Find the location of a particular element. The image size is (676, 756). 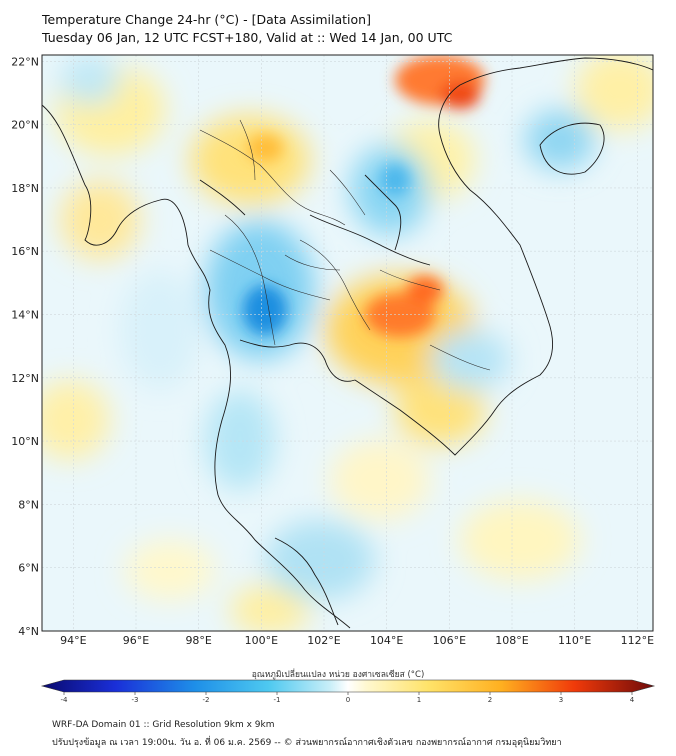

lat-tick-label: 22°N is located at coordinates (25, 61).